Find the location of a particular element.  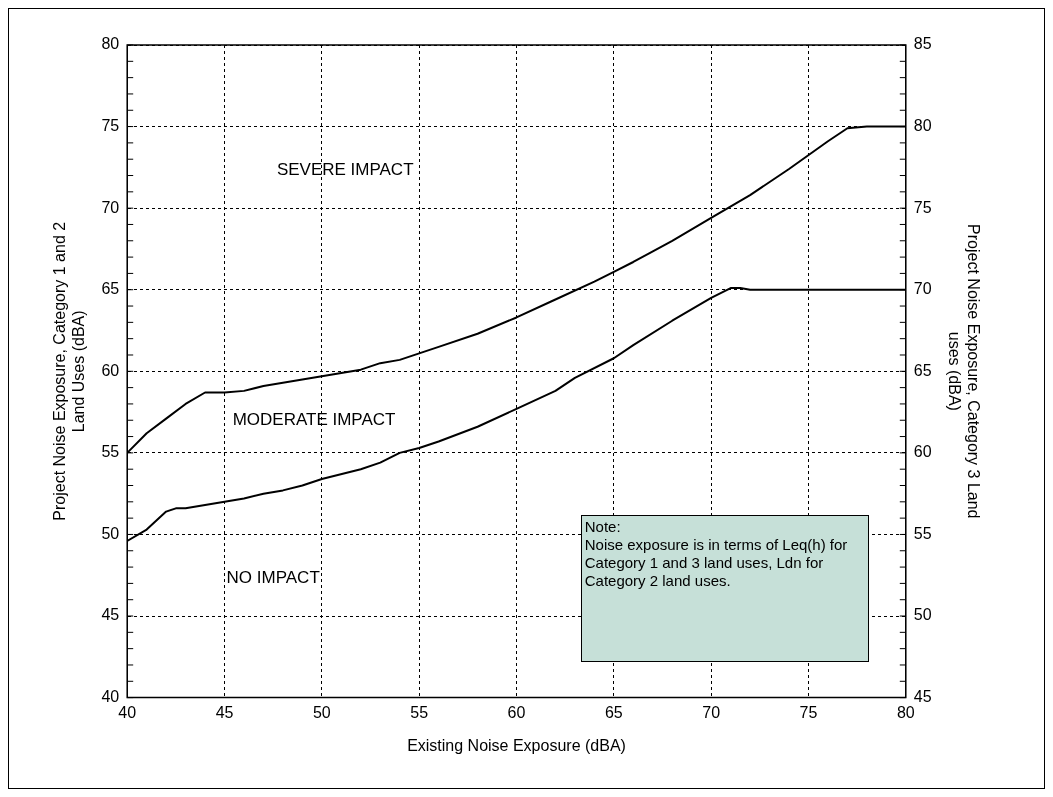

y2-tick-label: 75 is located at coordinates (922, 207).